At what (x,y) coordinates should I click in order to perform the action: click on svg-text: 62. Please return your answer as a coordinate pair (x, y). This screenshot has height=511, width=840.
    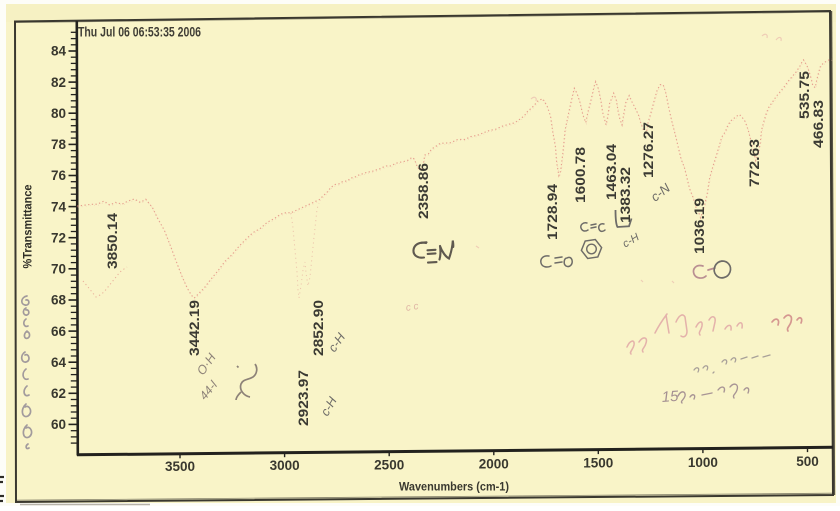
    Looking at the image, I should click on (58, 393).